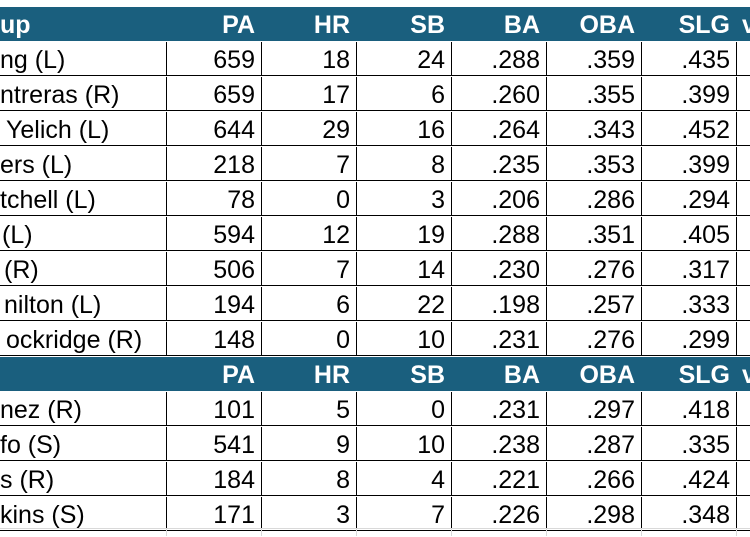 This screenshot has height=537, width=750. Describe the element at coordinates (688, 444) in the screenshot. I see `slg-cell: .335` at that location.